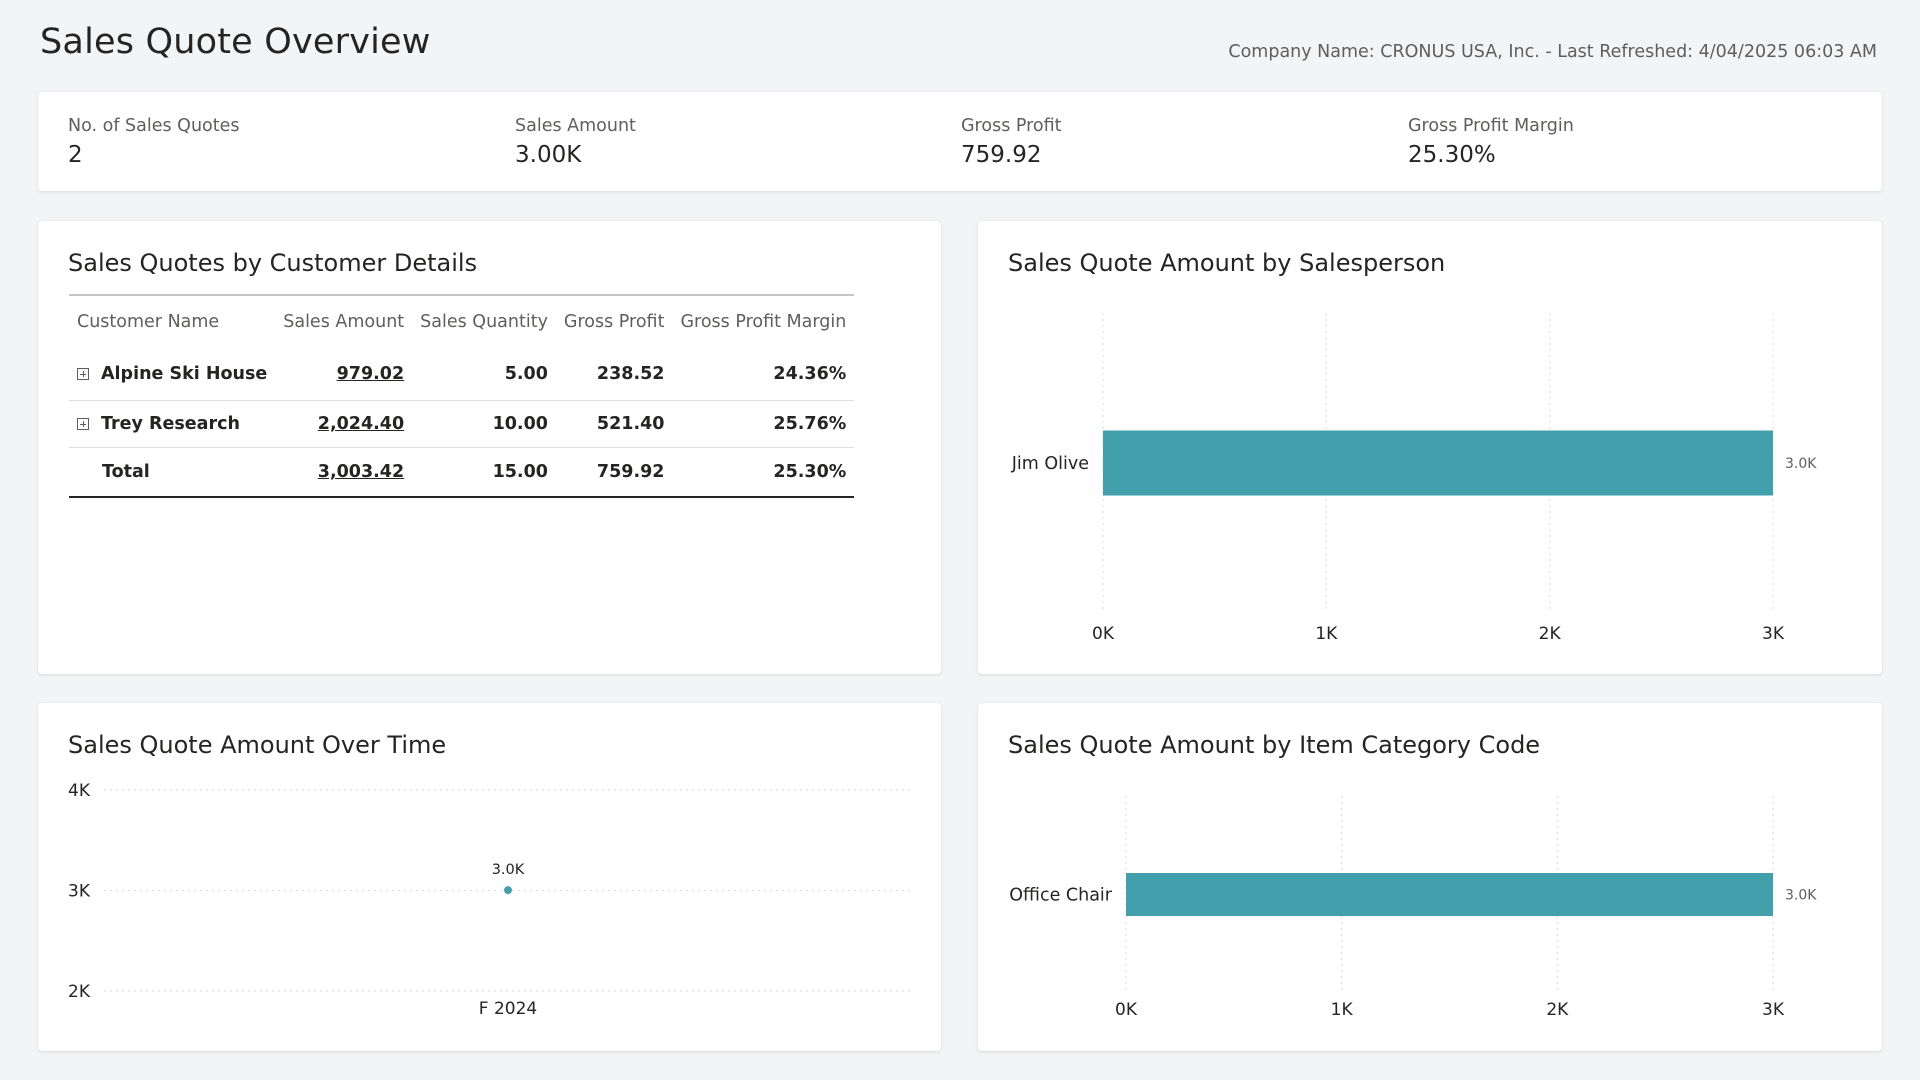 This screenshot has height=1080, width=1920. Describe the element at coordinates (79, 892) in the screenshot. I see `y-tick-label: 3K` at that location.